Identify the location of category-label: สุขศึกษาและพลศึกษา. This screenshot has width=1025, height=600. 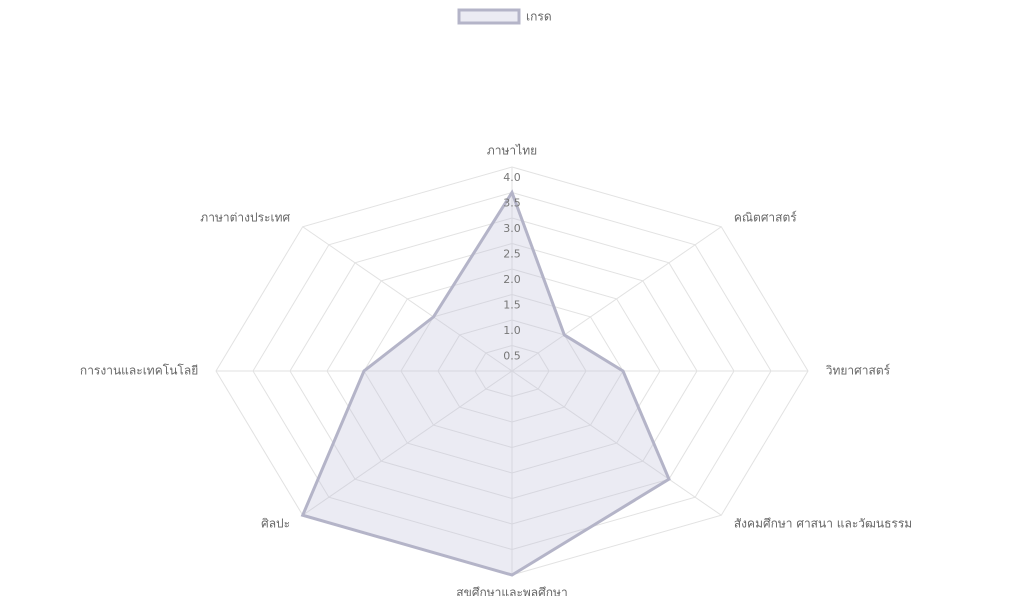
(511, 591).